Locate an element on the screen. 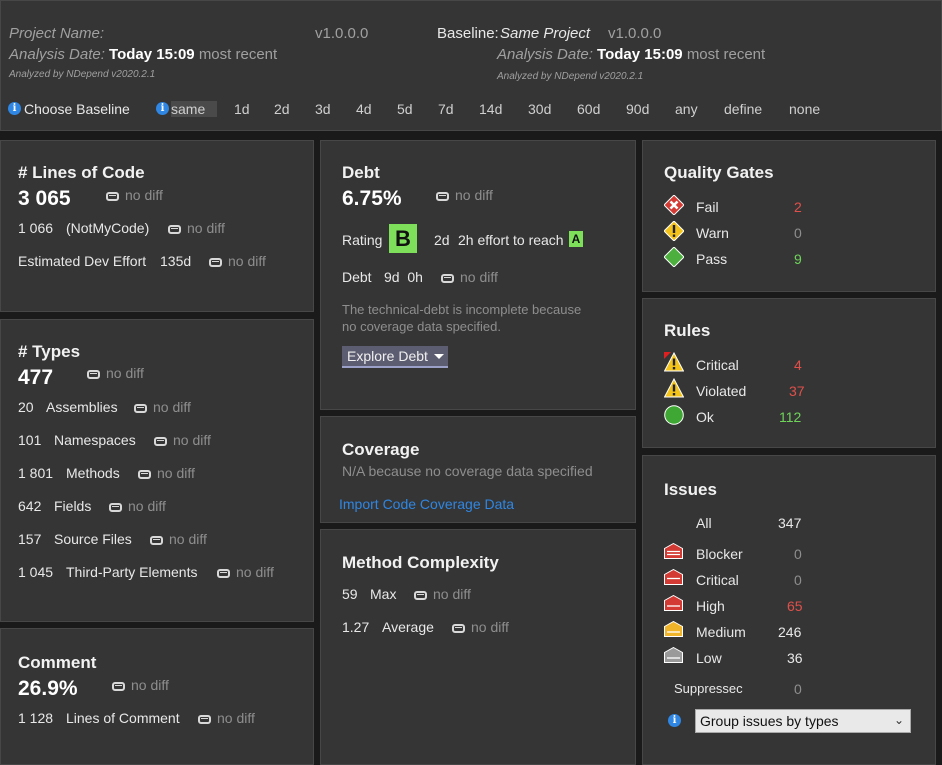  issues-high-count: 65 is located at coordinates (795, 606).